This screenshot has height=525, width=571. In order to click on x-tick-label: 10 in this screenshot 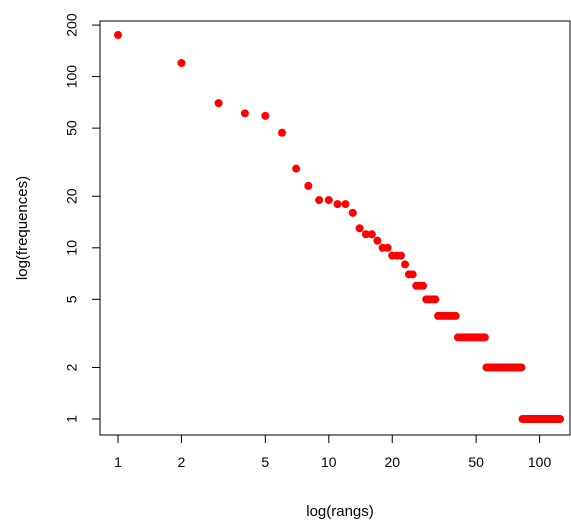, I will do `click(329, 462)`.